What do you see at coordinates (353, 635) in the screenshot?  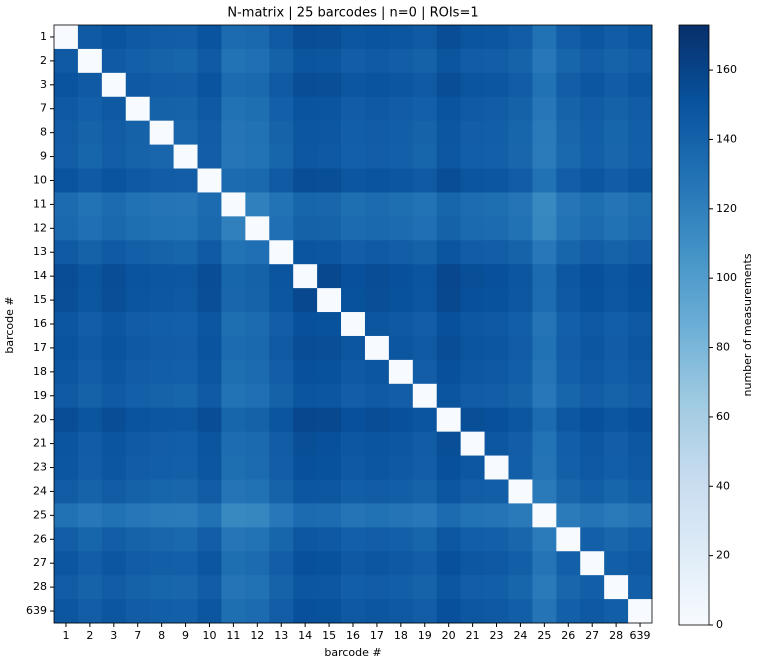 I see `x-tick-label: 16` at bounding box center [353, 635].